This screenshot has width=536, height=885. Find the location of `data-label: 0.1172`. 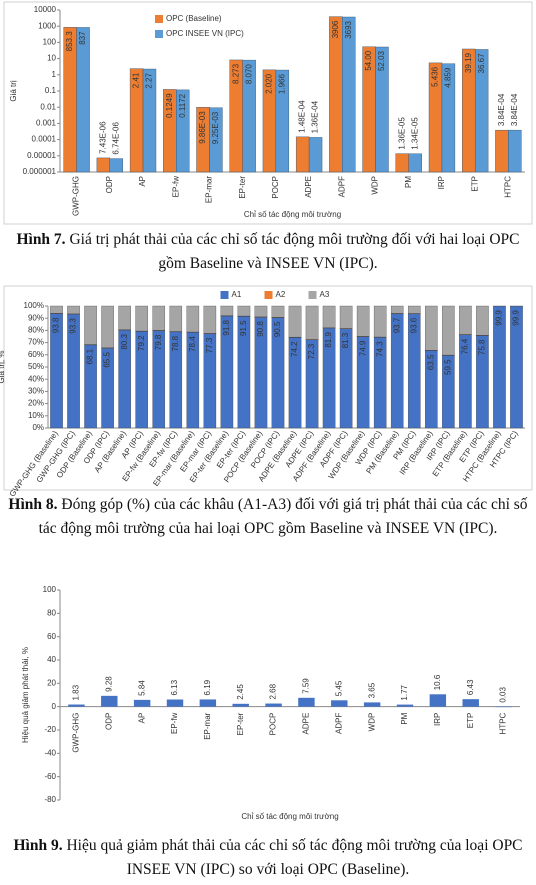

data-label: 0.1172 is located at coordinates (182, 105).